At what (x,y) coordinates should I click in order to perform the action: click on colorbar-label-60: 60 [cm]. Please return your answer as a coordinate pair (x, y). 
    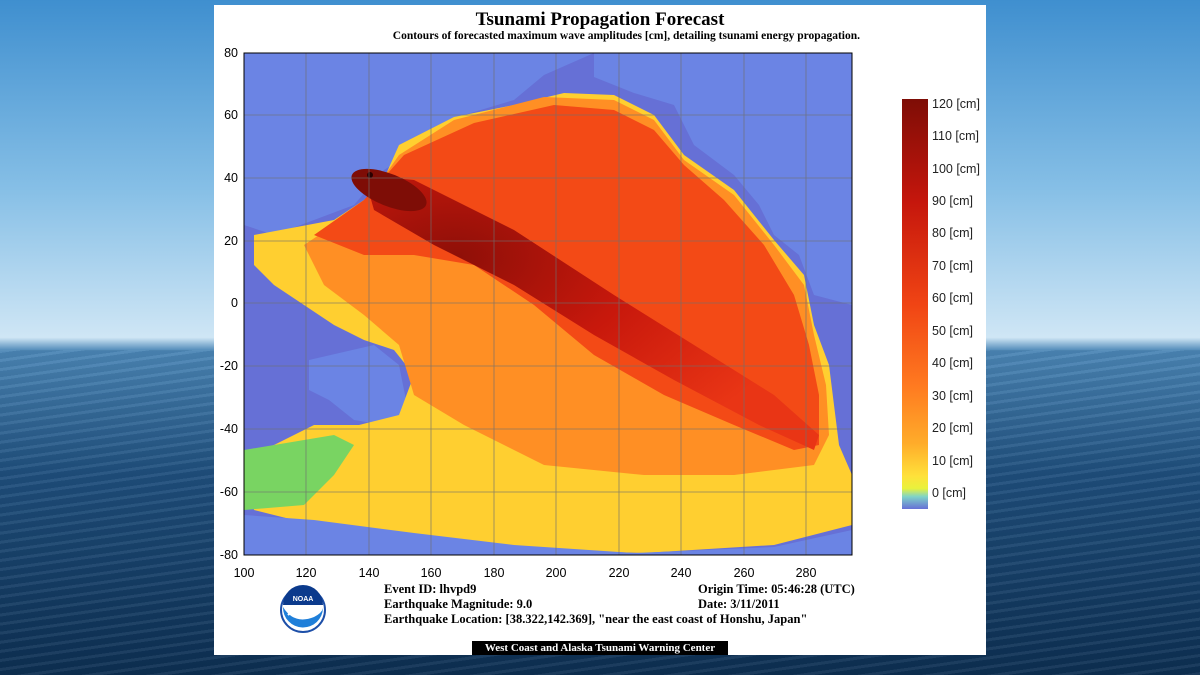
    Looking at the image, I should click on (952, 298).